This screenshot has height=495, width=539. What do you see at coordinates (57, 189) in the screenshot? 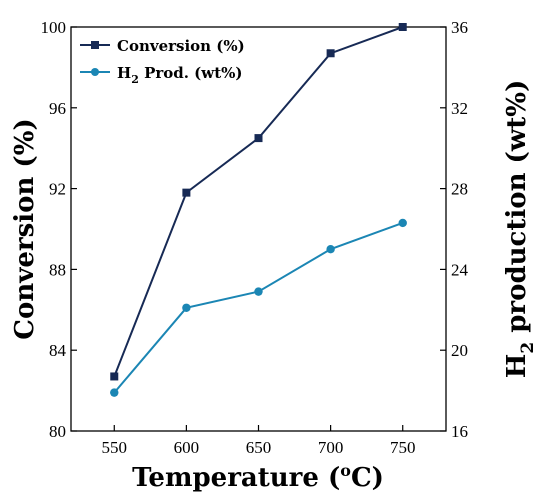
I see `y-left-tick-label-3: 92` at bounding box center [57, 189].